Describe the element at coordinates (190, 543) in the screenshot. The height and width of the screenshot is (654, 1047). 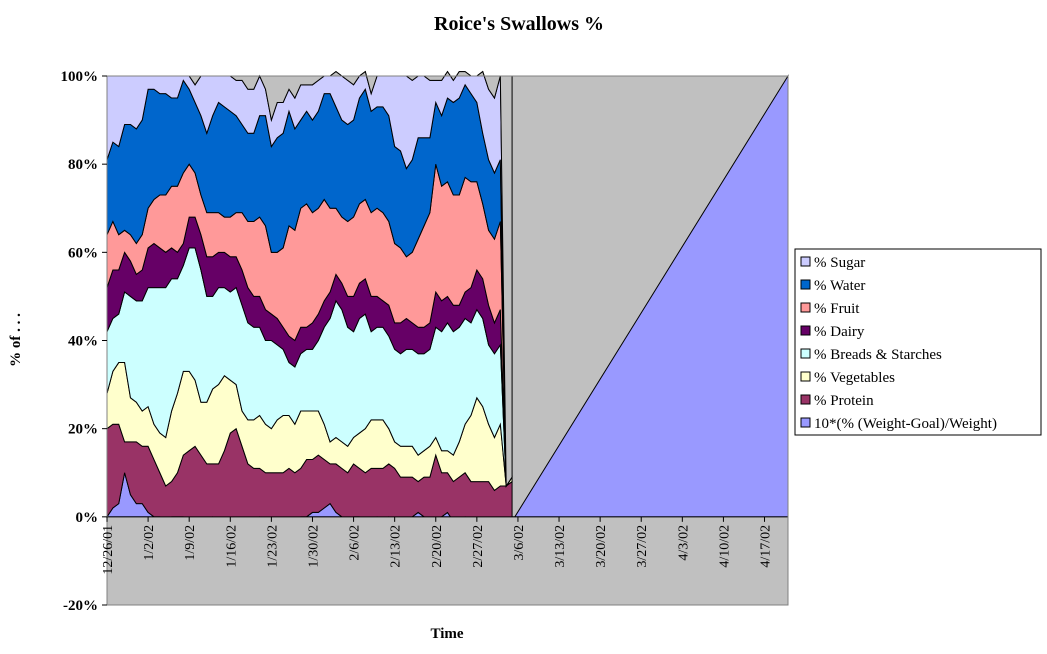
I see `x-tick-label: 1/9/02` at that location.